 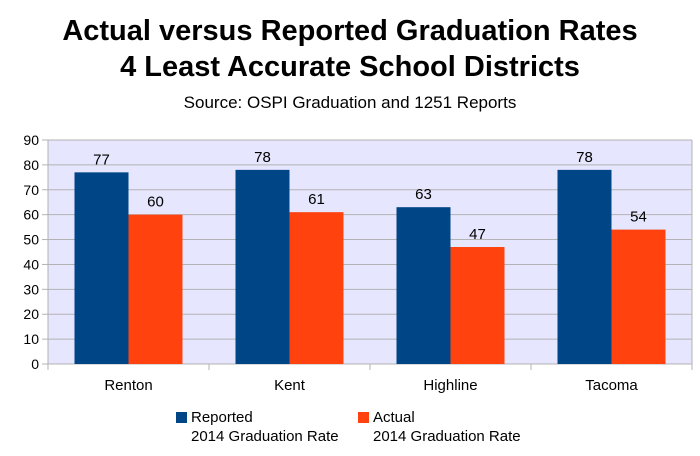 I want to click on y-tick-label-50: 50, so click(x=31, y=240).